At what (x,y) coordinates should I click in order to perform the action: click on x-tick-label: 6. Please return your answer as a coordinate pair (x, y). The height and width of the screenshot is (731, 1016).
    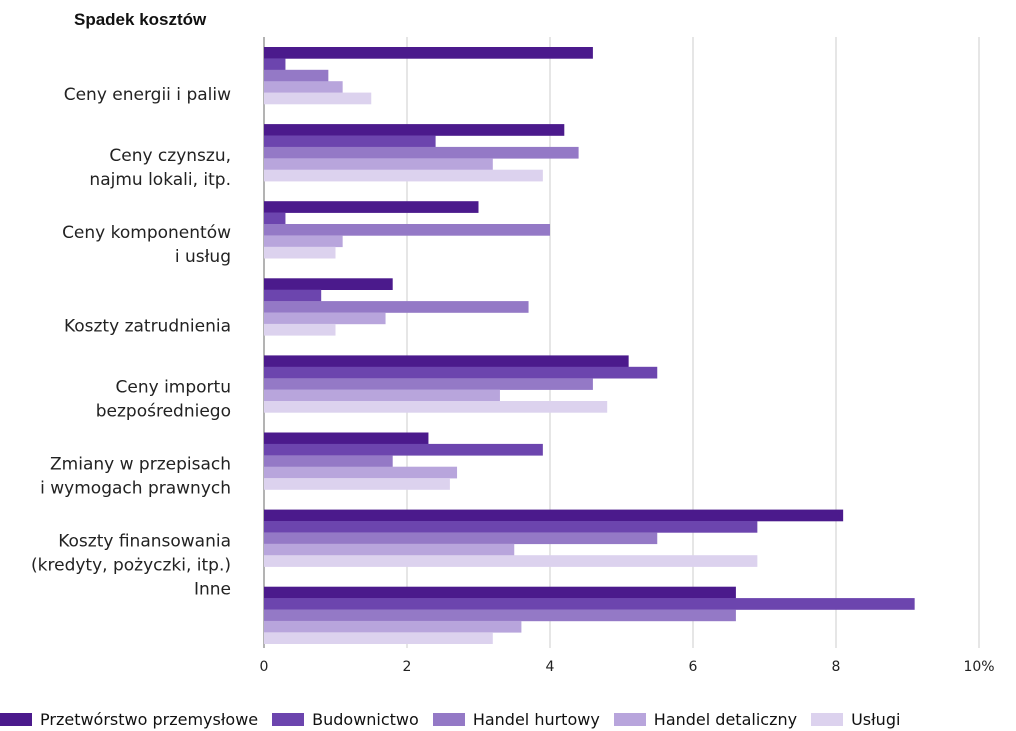
    Looking at the image, I should click on (693, 667).